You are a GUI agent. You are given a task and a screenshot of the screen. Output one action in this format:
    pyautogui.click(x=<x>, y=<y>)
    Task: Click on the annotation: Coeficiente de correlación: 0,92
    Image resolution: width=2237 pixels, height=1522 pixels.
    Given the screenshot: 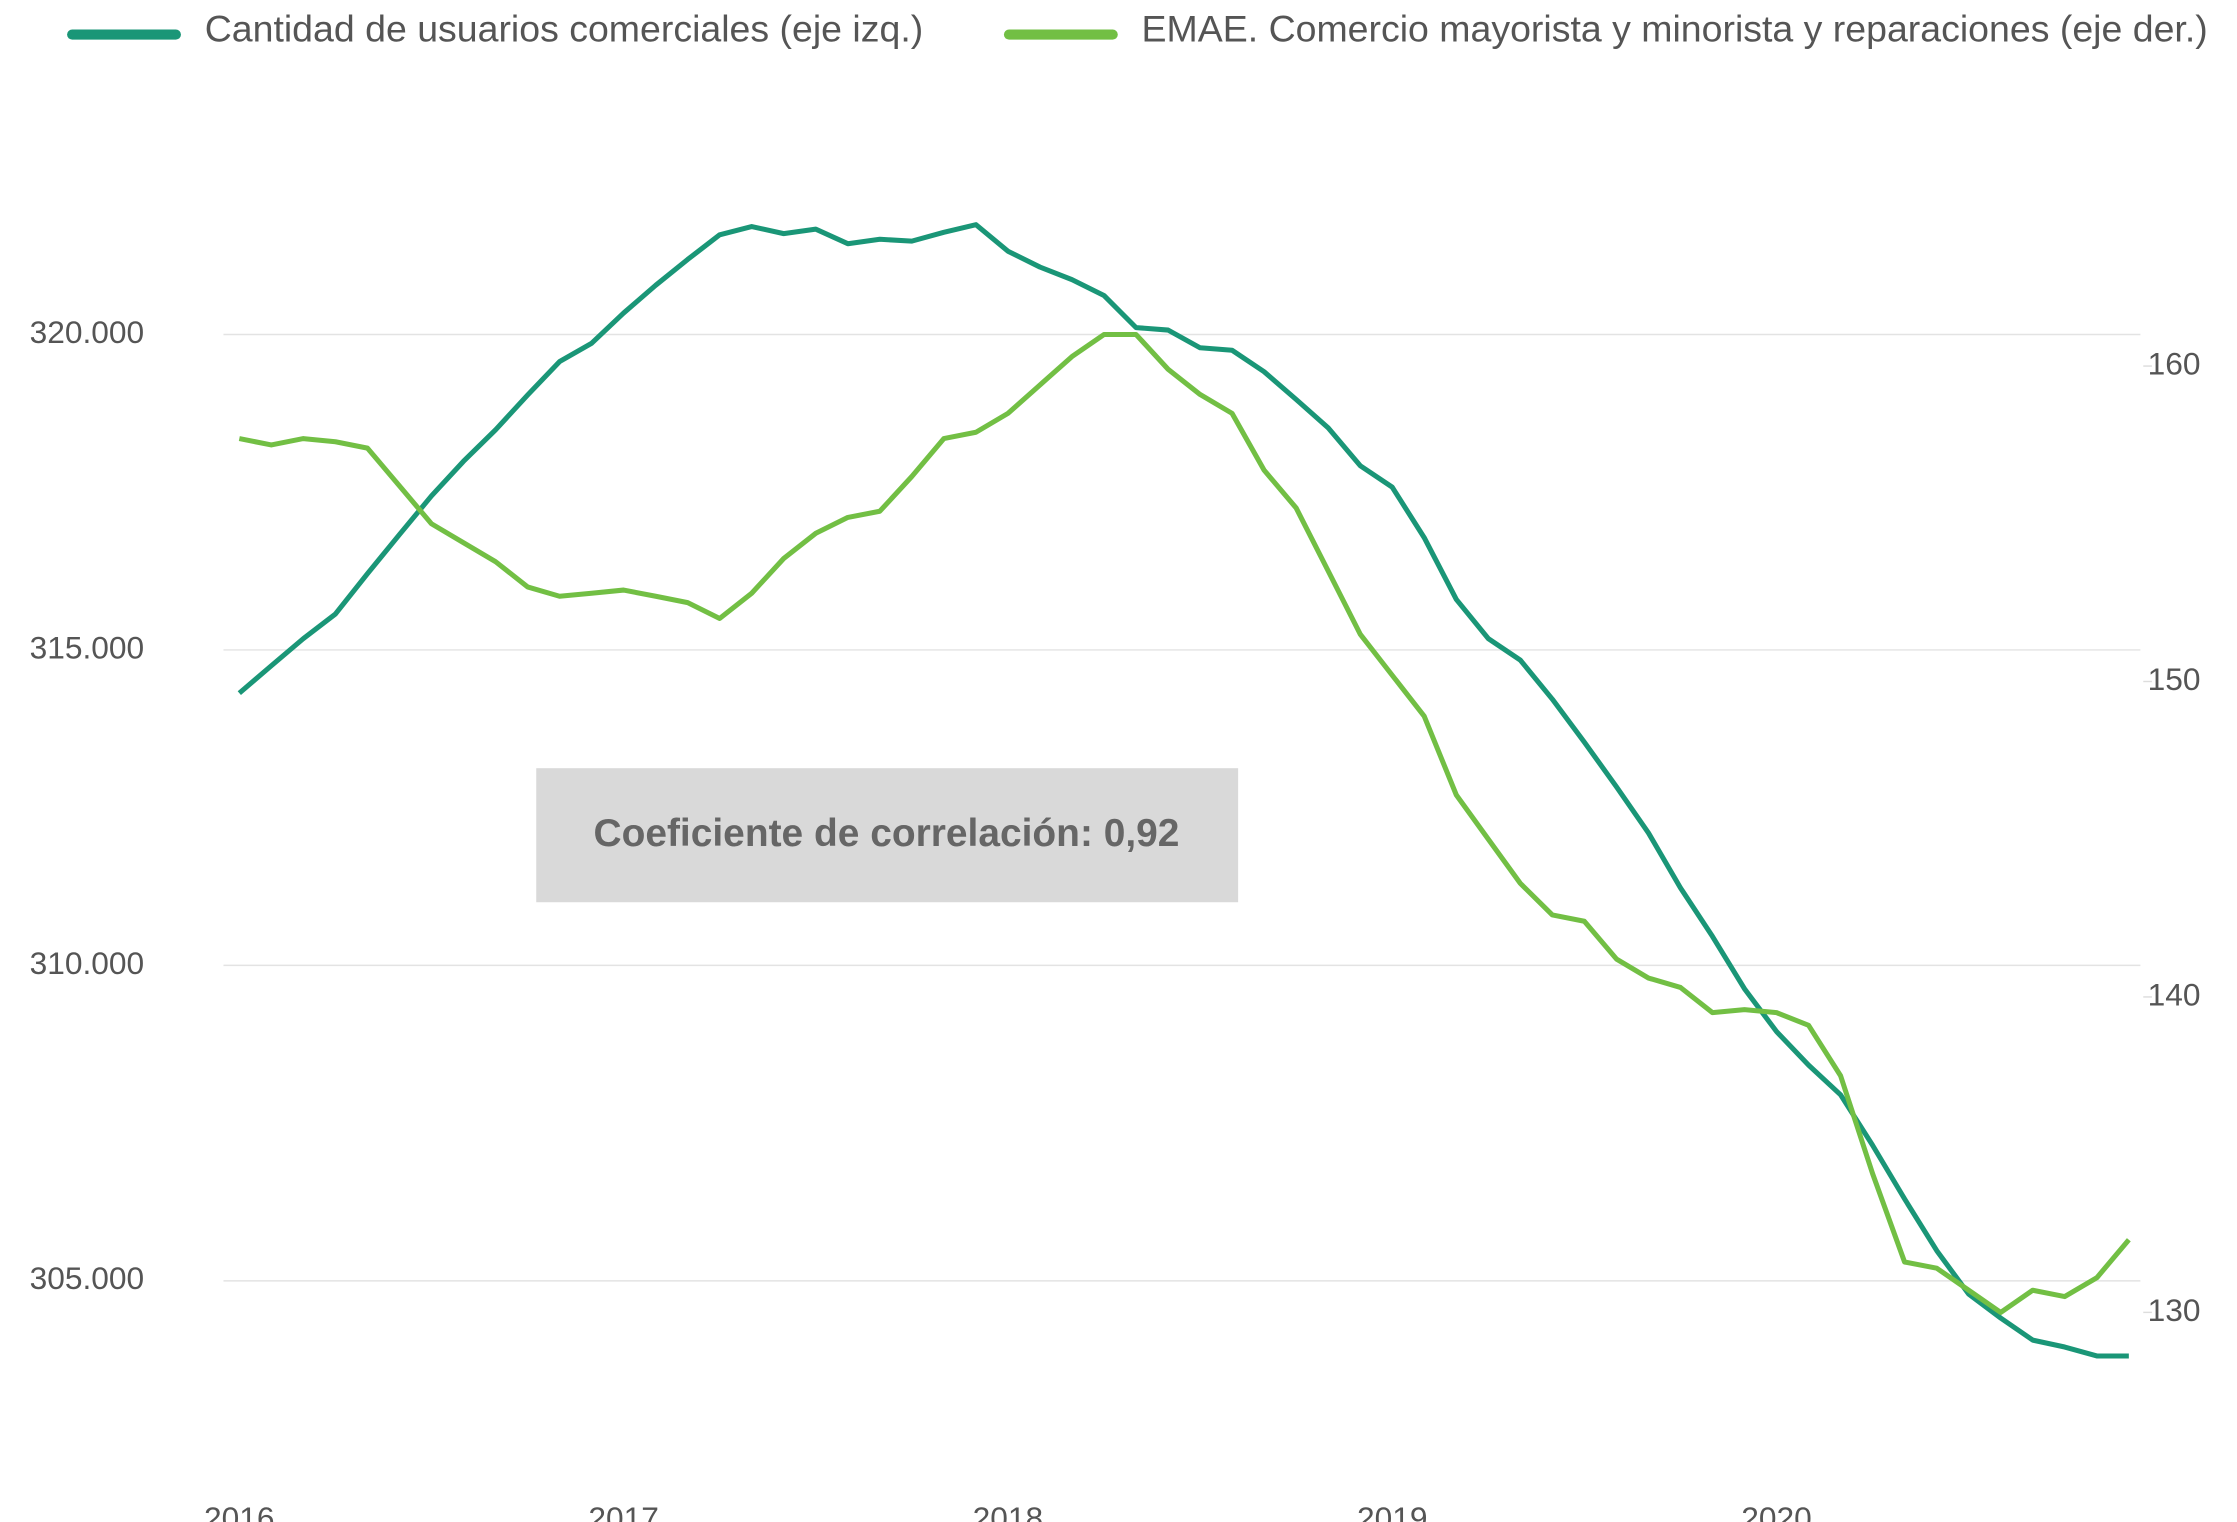 What is the action you would take?
    pyautogui.click(x=886, y=833)
    